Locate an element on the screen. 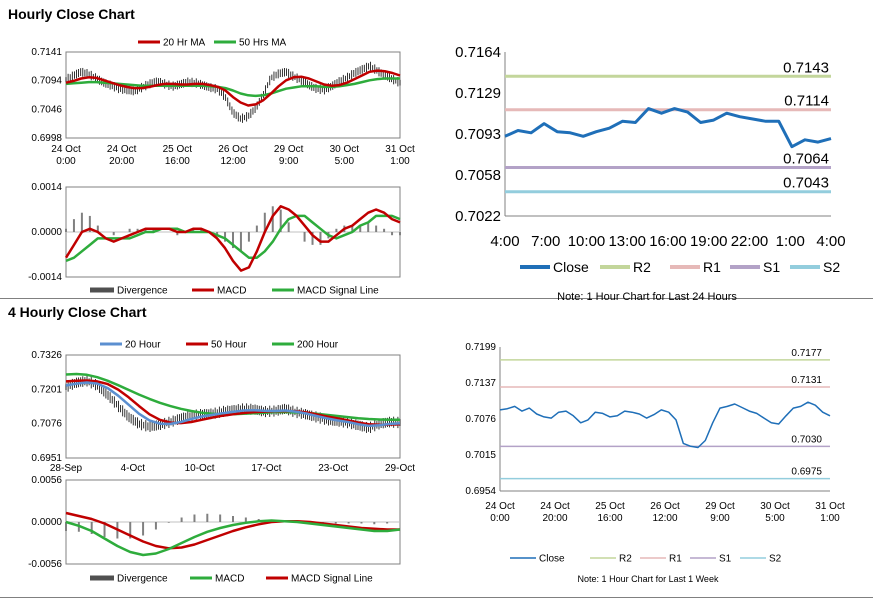 This screenshot has width=873, height=601. hourly-price-x-tick: 25 Oct is located at coordinates (178, 149).